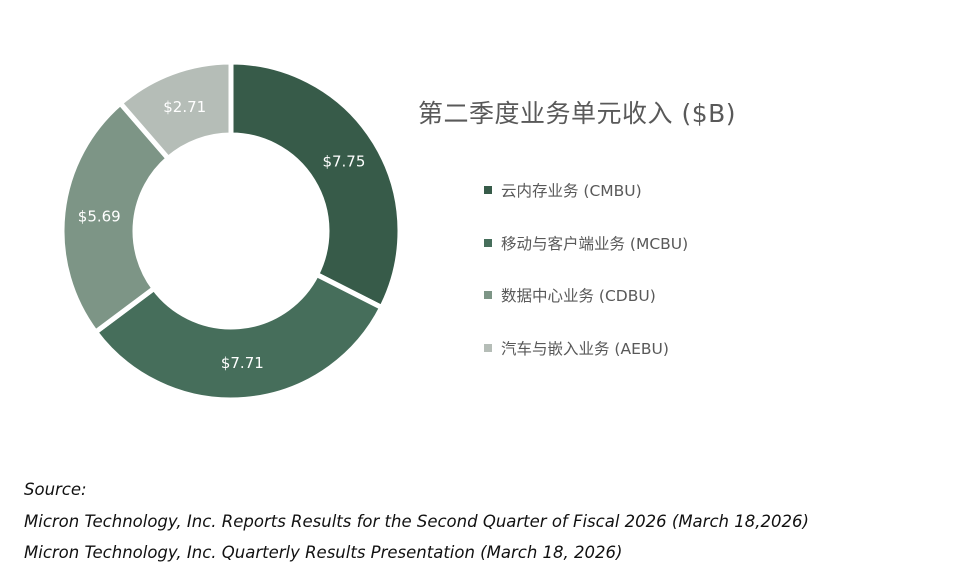 The image size is (966, 569). Describe the element at coordinates (488, 295) in the screenshot. I see `legend-swatch-cdbu` at that location.